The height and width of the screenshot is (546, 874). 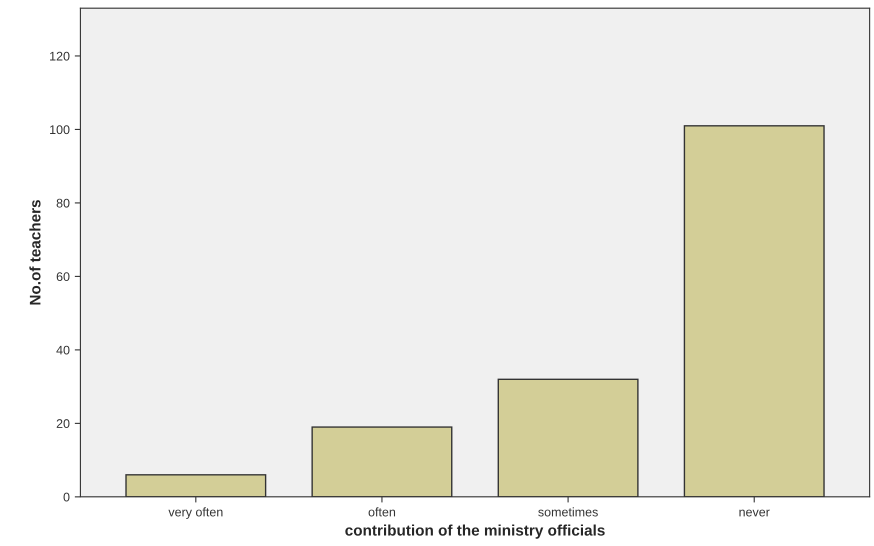 I want to click on x-tick-label: often, so click(x=382, y=511).